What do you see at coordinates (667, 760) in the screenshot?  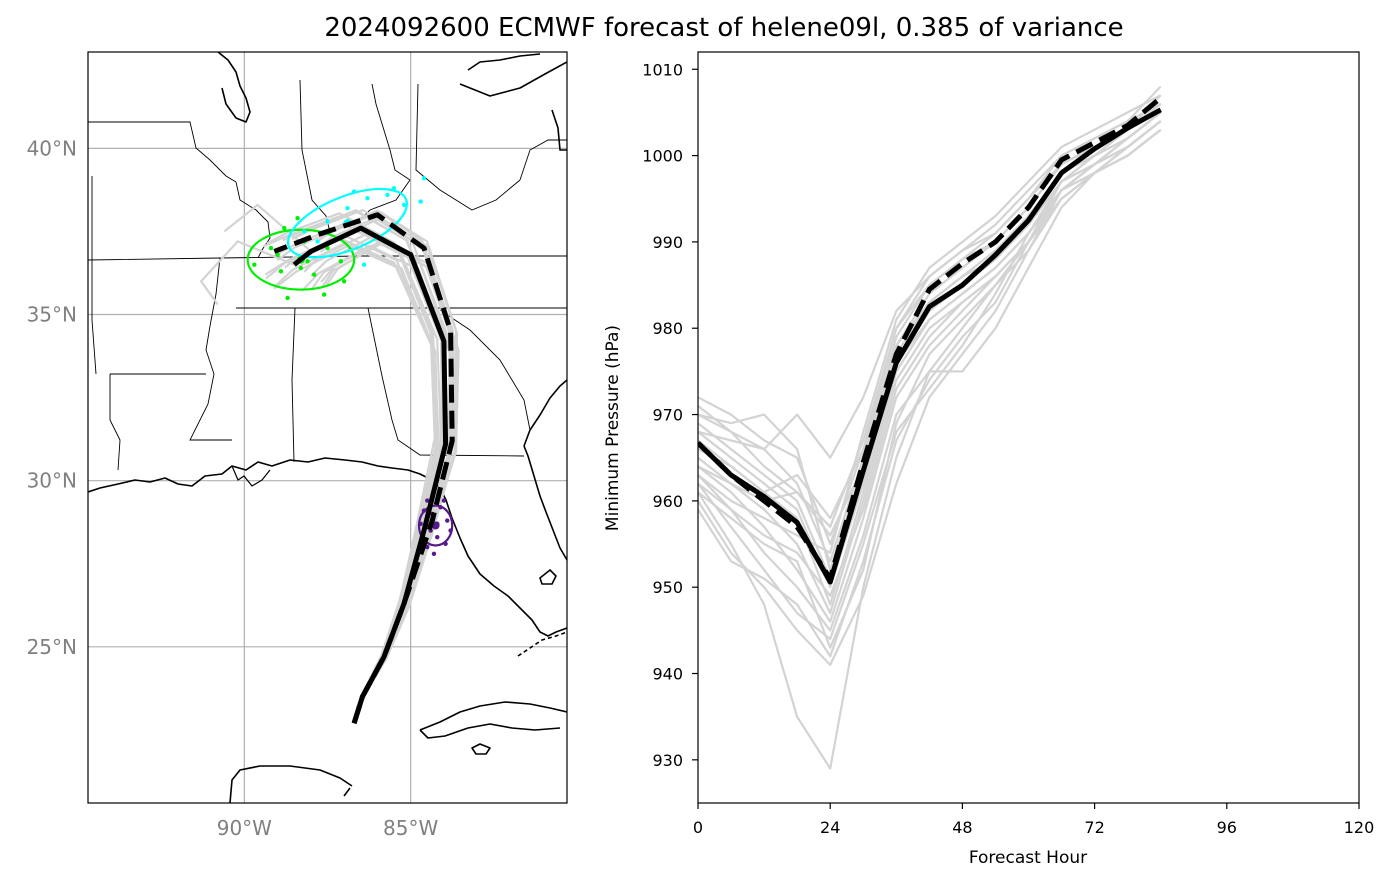 I see `y-tick-label: 930` at bounding box center [667, 760].